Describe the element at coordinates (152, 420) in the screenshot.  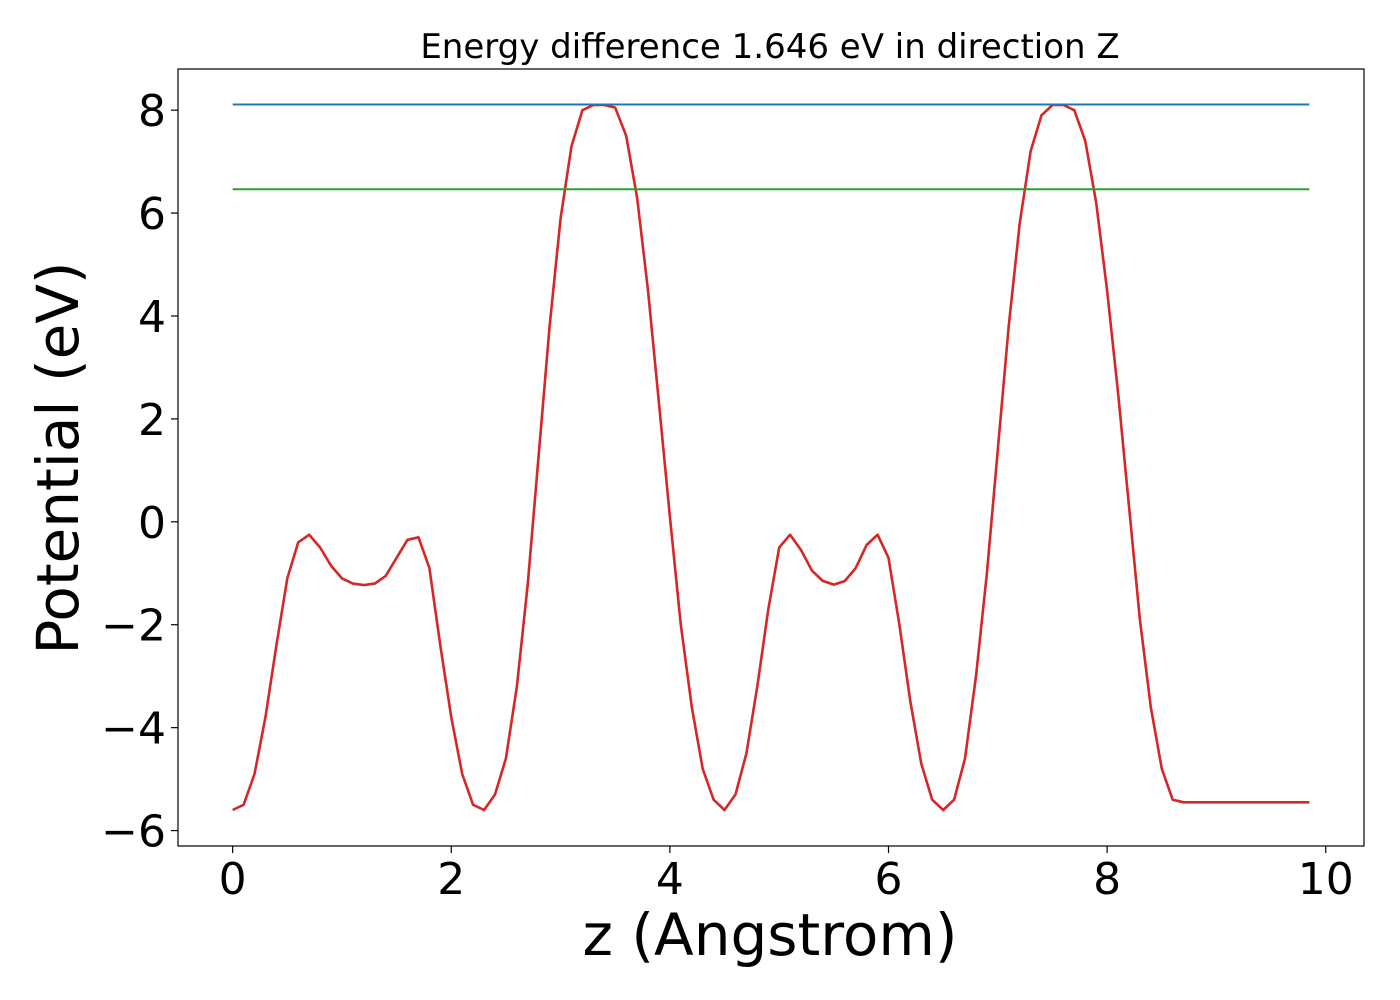
I see `y-tick-label: 2` at that location.